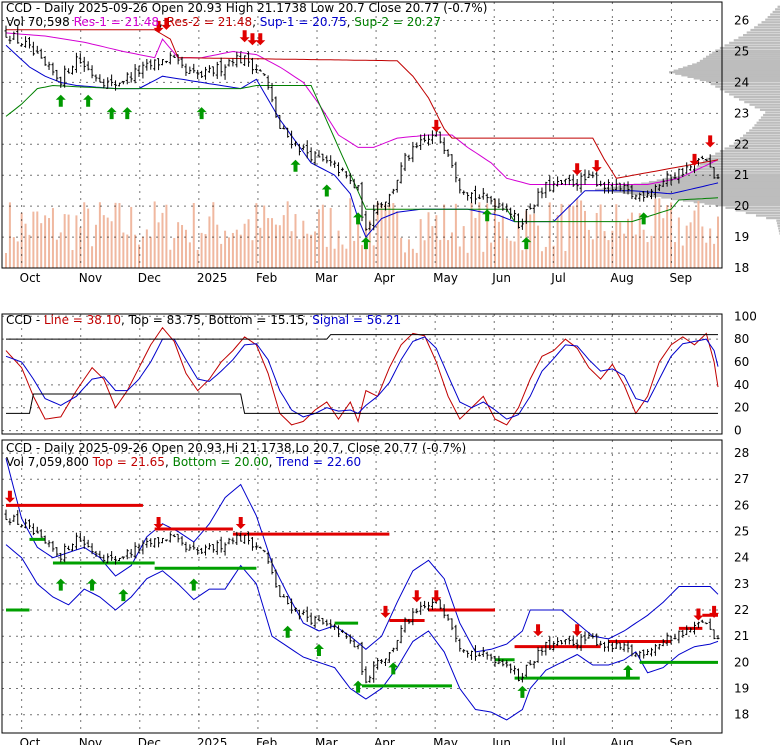 The height and width of the screenshot is (745, 780). I want to click on bands-x-tick-label: Apr, so click(384, 740).